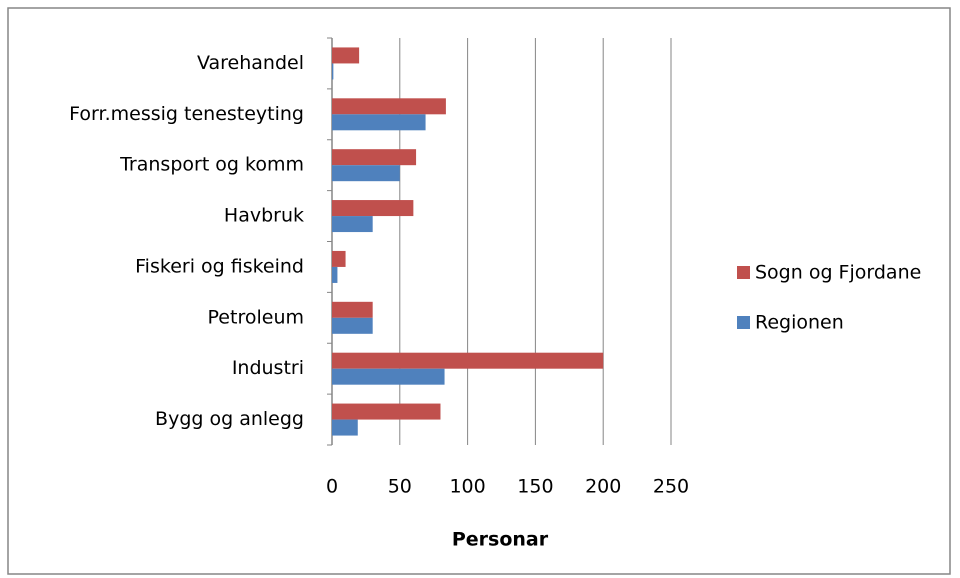 This screenshot has height=578, width=960. I want to click on y-tick-label: Petroleum, so click(256, 317).